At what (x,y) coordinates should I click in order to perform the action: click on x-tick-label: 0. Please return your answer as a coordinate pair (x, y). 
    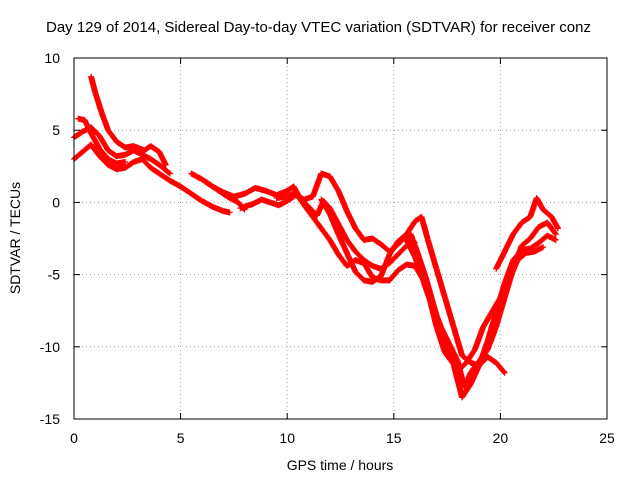
    Looking at the image, I should click on (74, 438).